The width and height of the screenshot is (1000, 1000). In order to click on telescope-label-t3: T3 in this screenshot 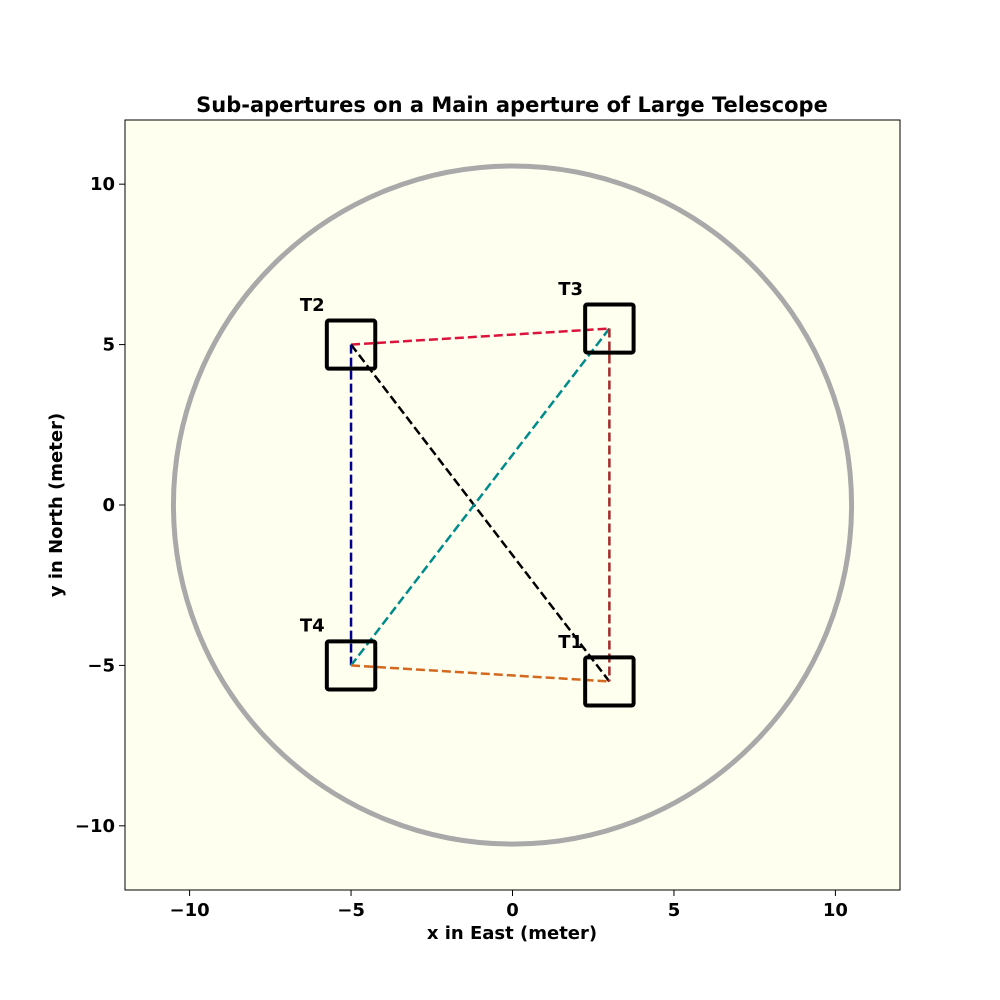, I will do `click(570, 289)`.